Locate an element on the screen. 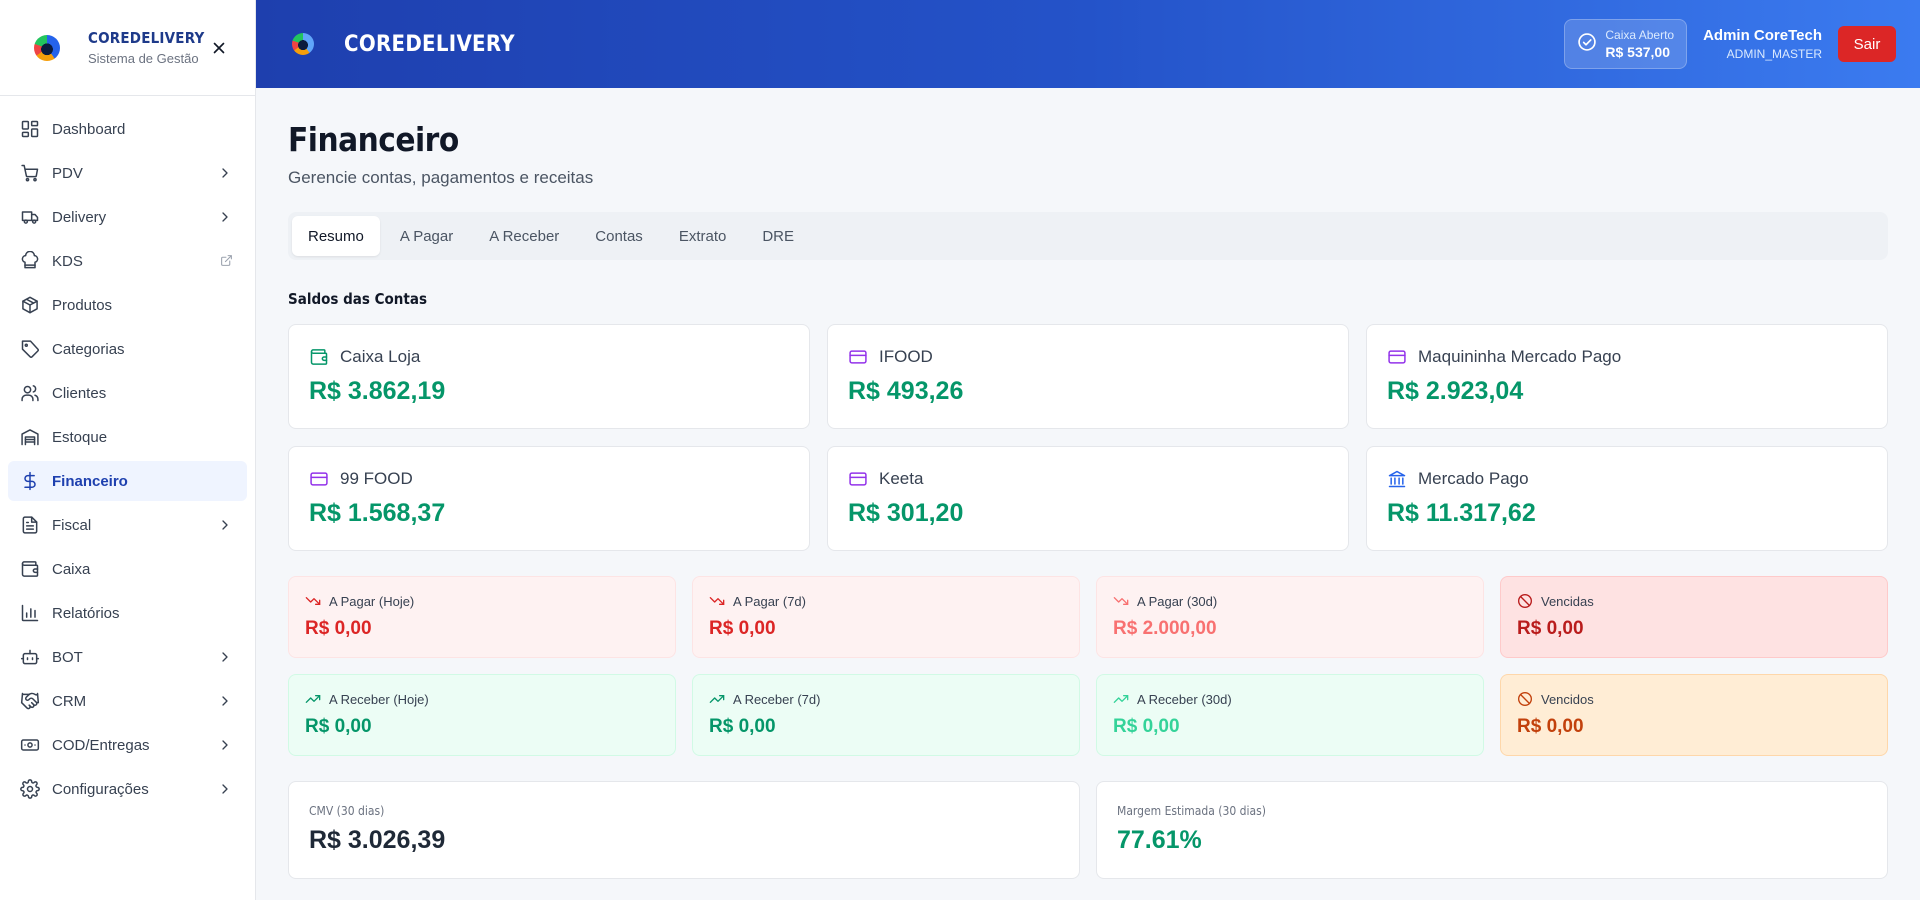 The image size is (1920, 900). sidebar-item-label: Delivery is located at coordinates (79, 217).